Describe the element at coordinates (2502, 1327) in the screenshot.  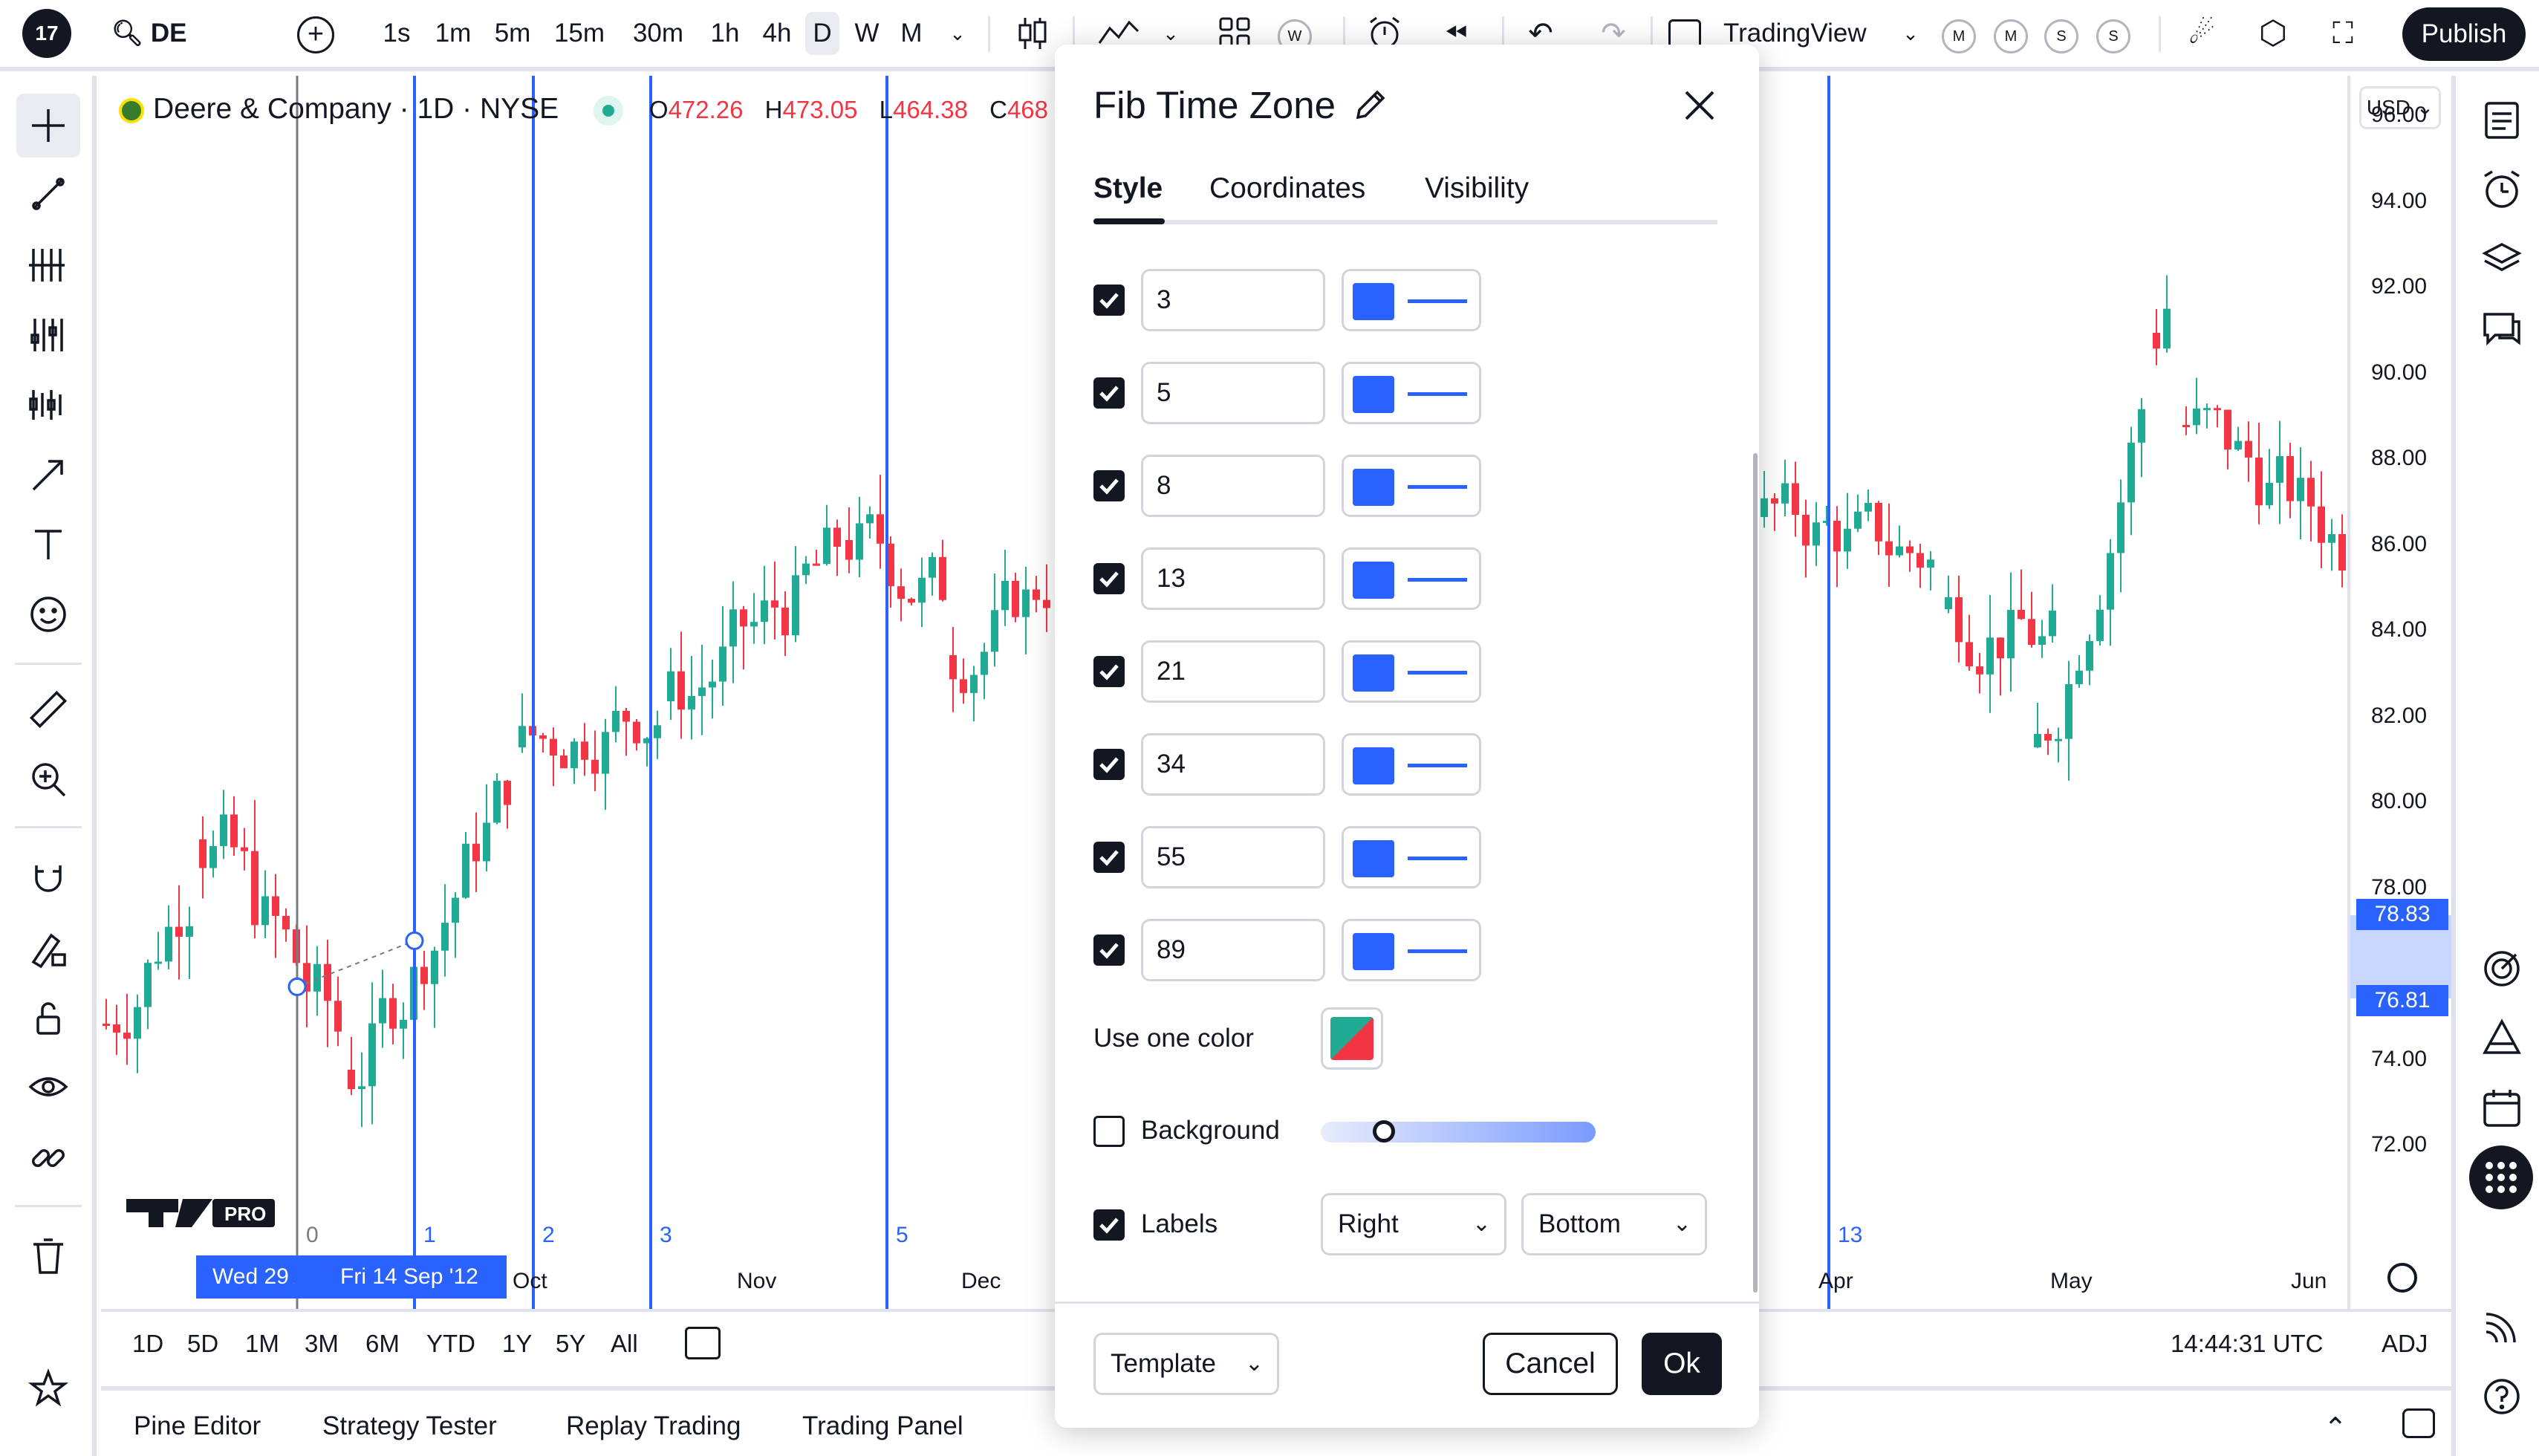
I see `streams-icon` at that location.